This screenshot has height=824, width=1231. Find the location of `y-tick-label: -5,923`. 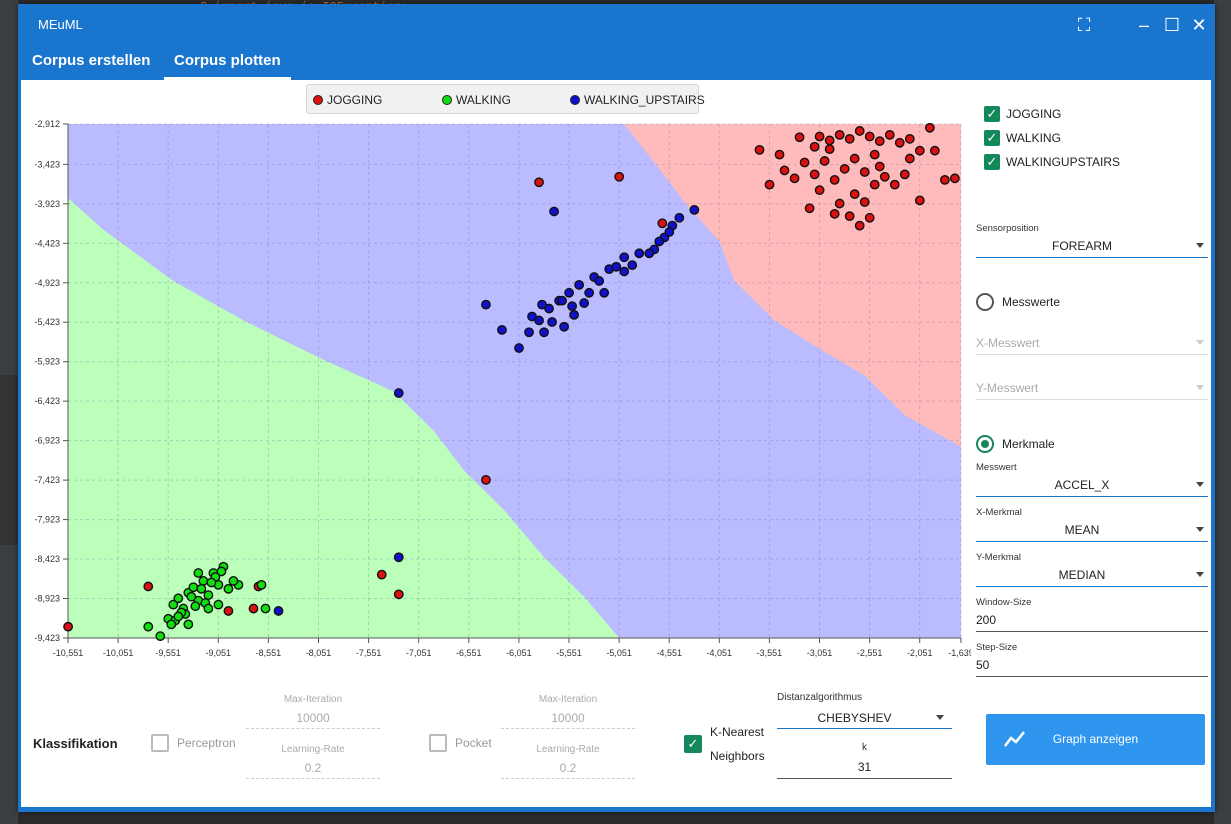

y-tick-label: -5,923 is located at coordinates (47, 362).